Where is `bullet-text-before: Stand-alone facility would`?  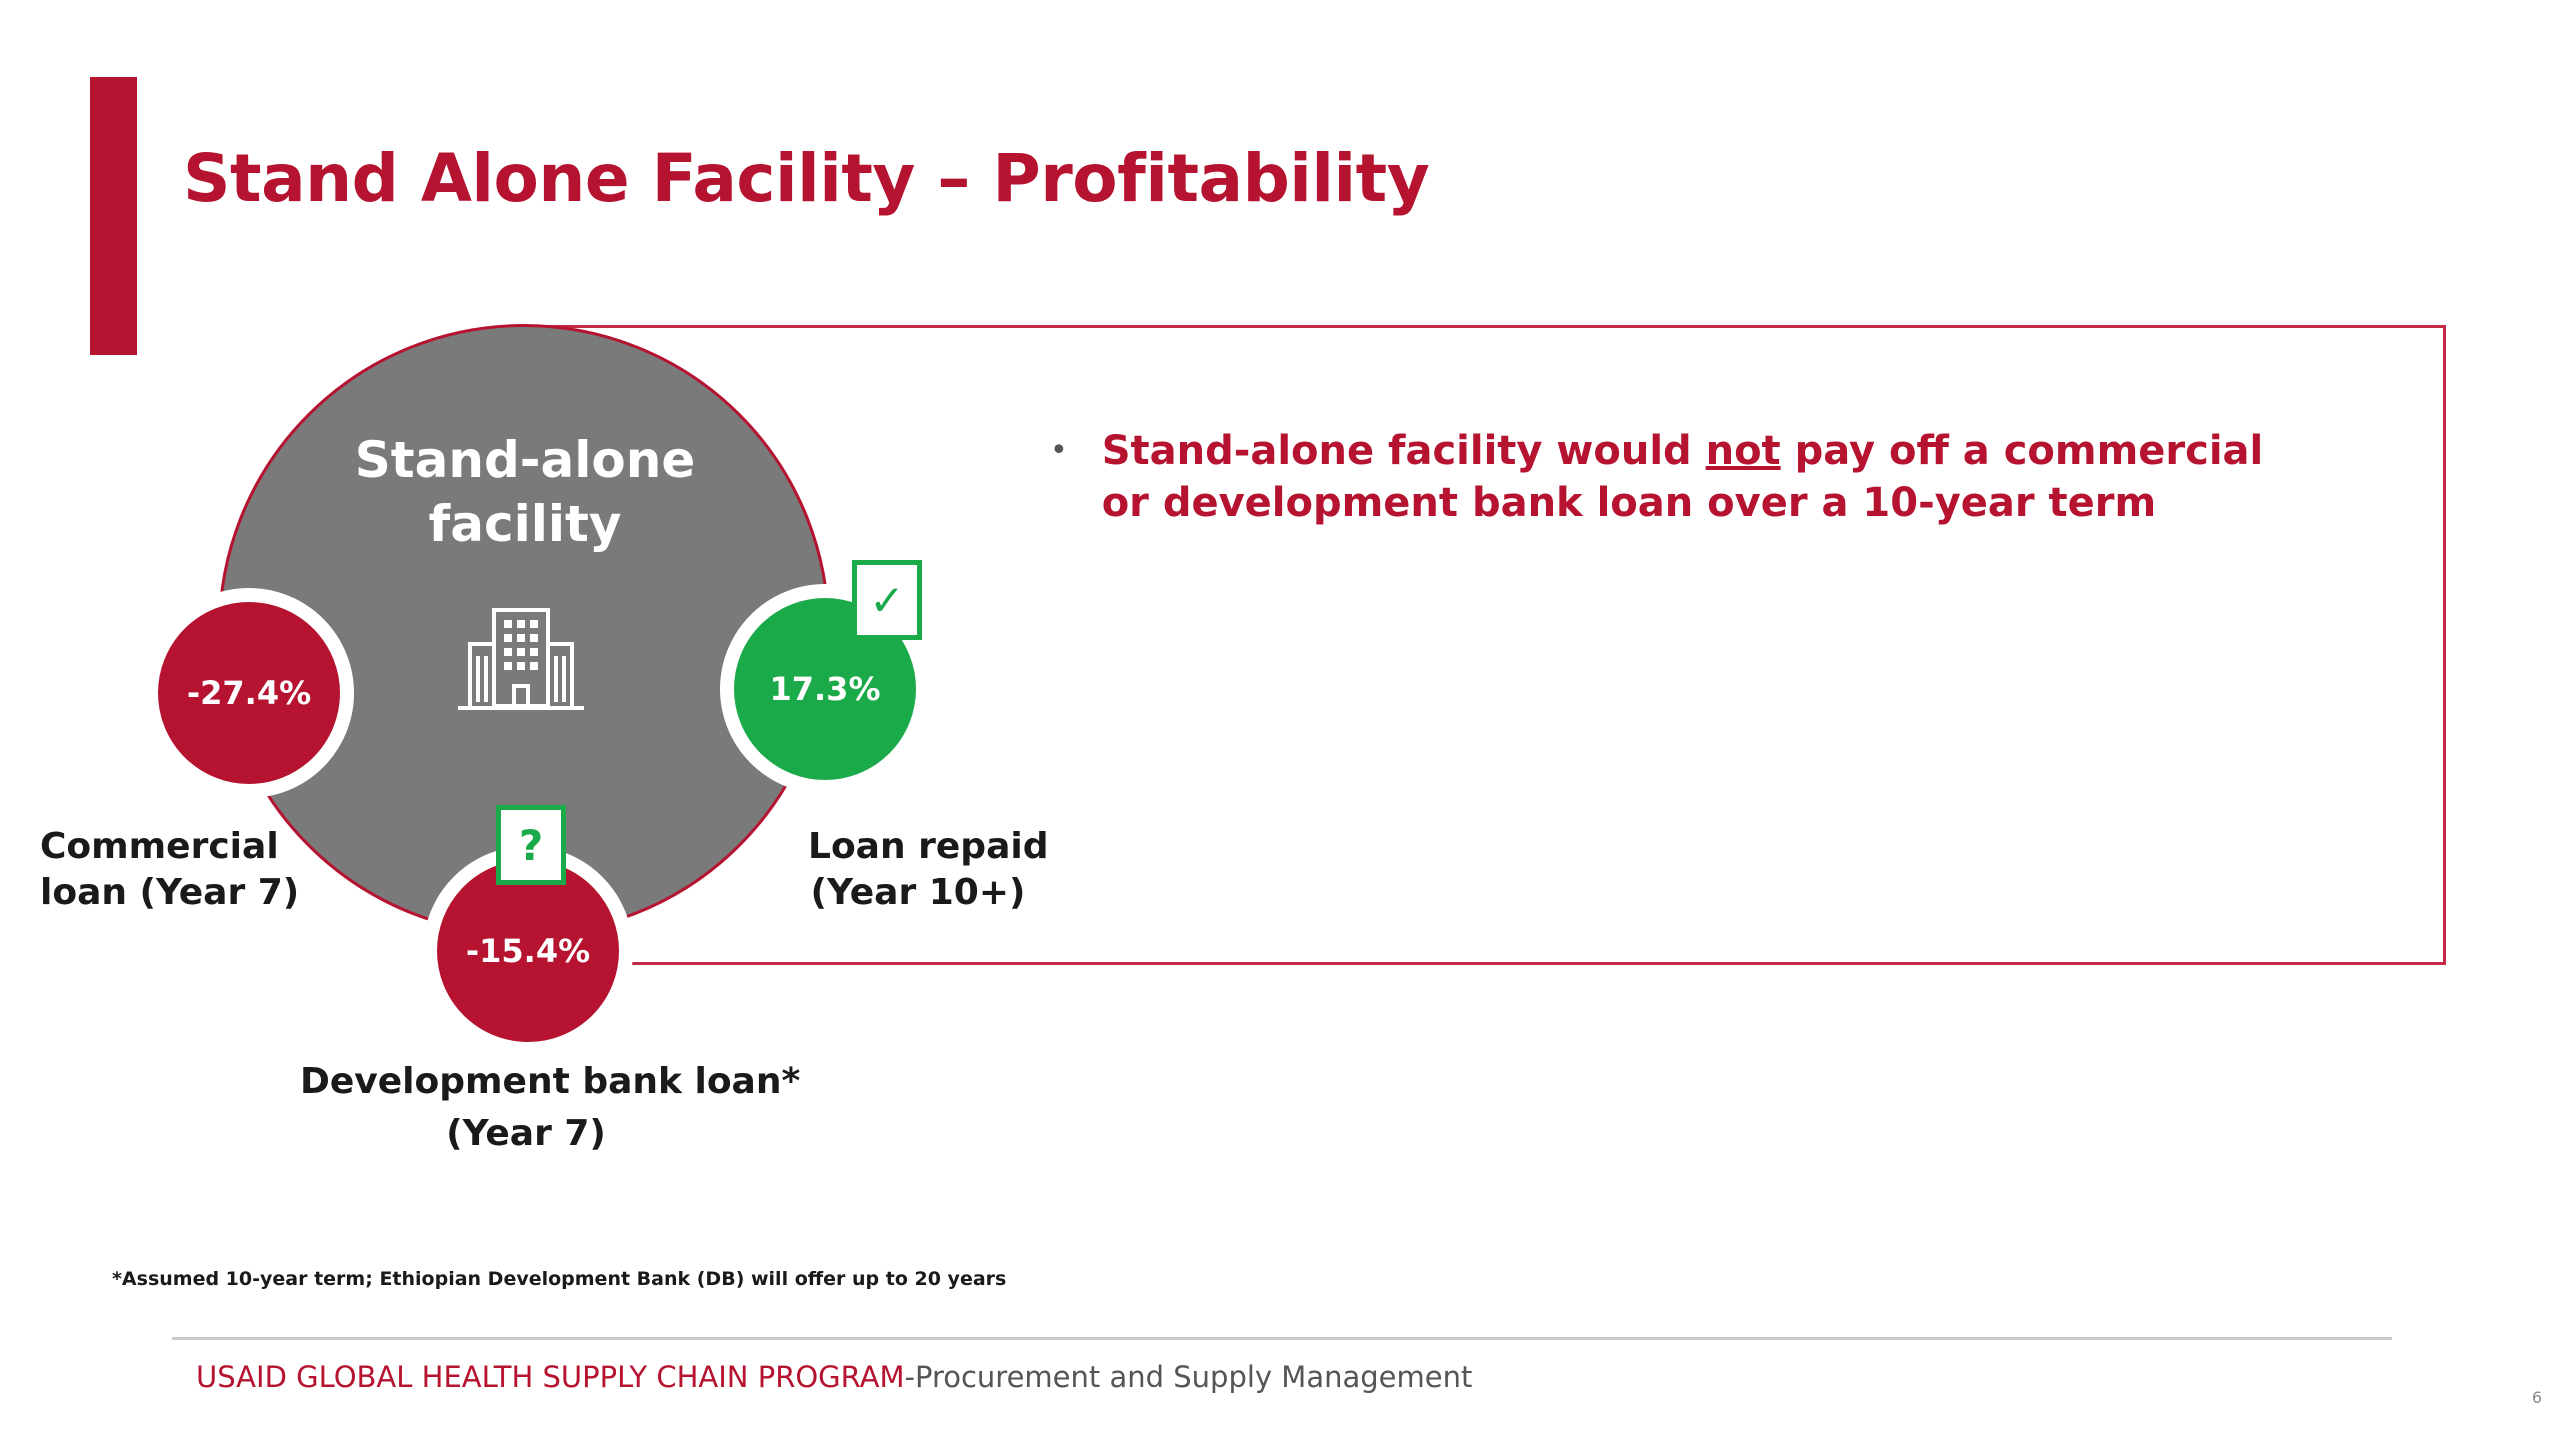 bullet-text-before: Stand-alone facility would is located at coordinates (1403, 451).